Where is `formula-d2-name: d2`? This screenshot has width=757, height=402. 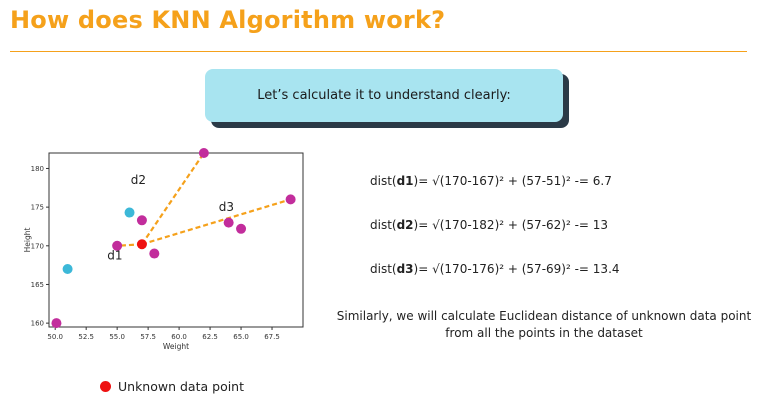
formula-d2-name: d2 is located at coordinates (405, 225).